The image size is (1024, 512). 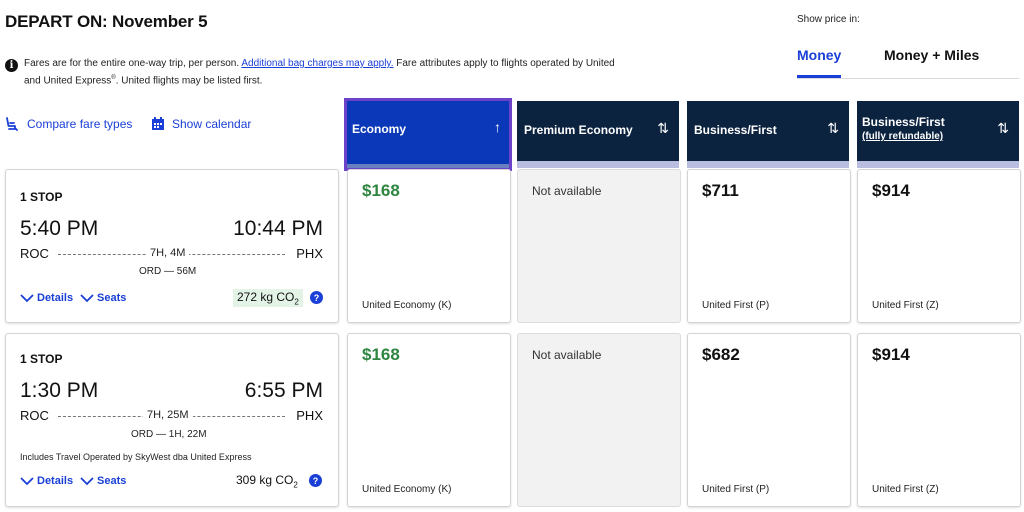 What do you see at coordinates (278, 228) in the screenshot?
I see `arrive-time: 10:44 PM` at bounding box center [278, 228].